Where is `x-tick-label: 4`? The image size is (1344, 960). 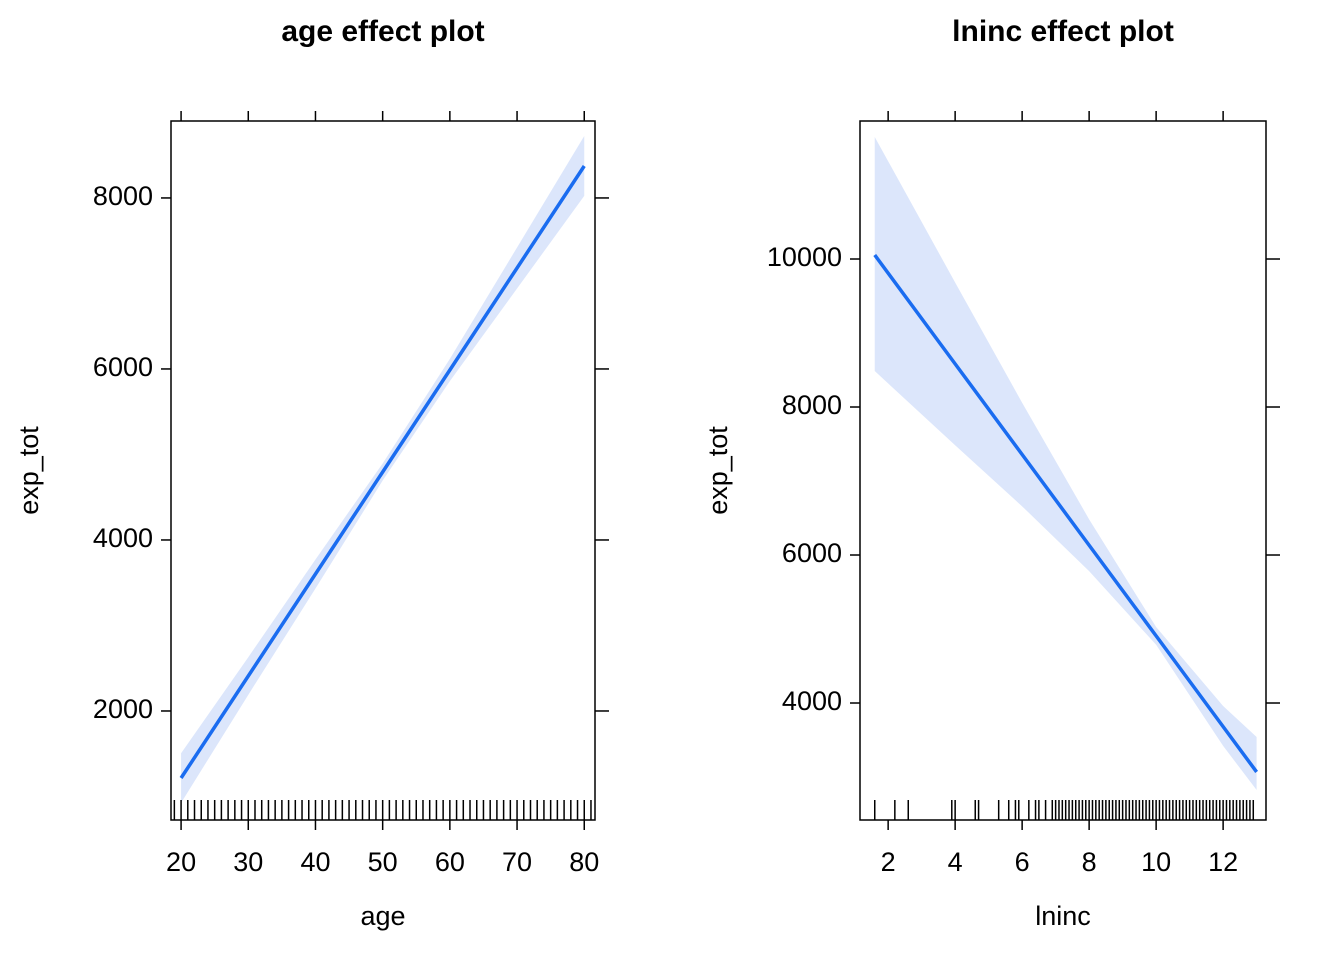 x-tick-label: 4 is located at coordinates (955, 862).